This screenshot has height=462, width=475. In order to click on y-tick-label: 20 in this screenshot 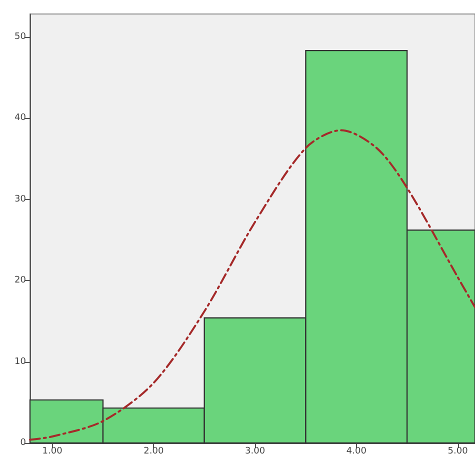, I will do `click(20, 281)`.